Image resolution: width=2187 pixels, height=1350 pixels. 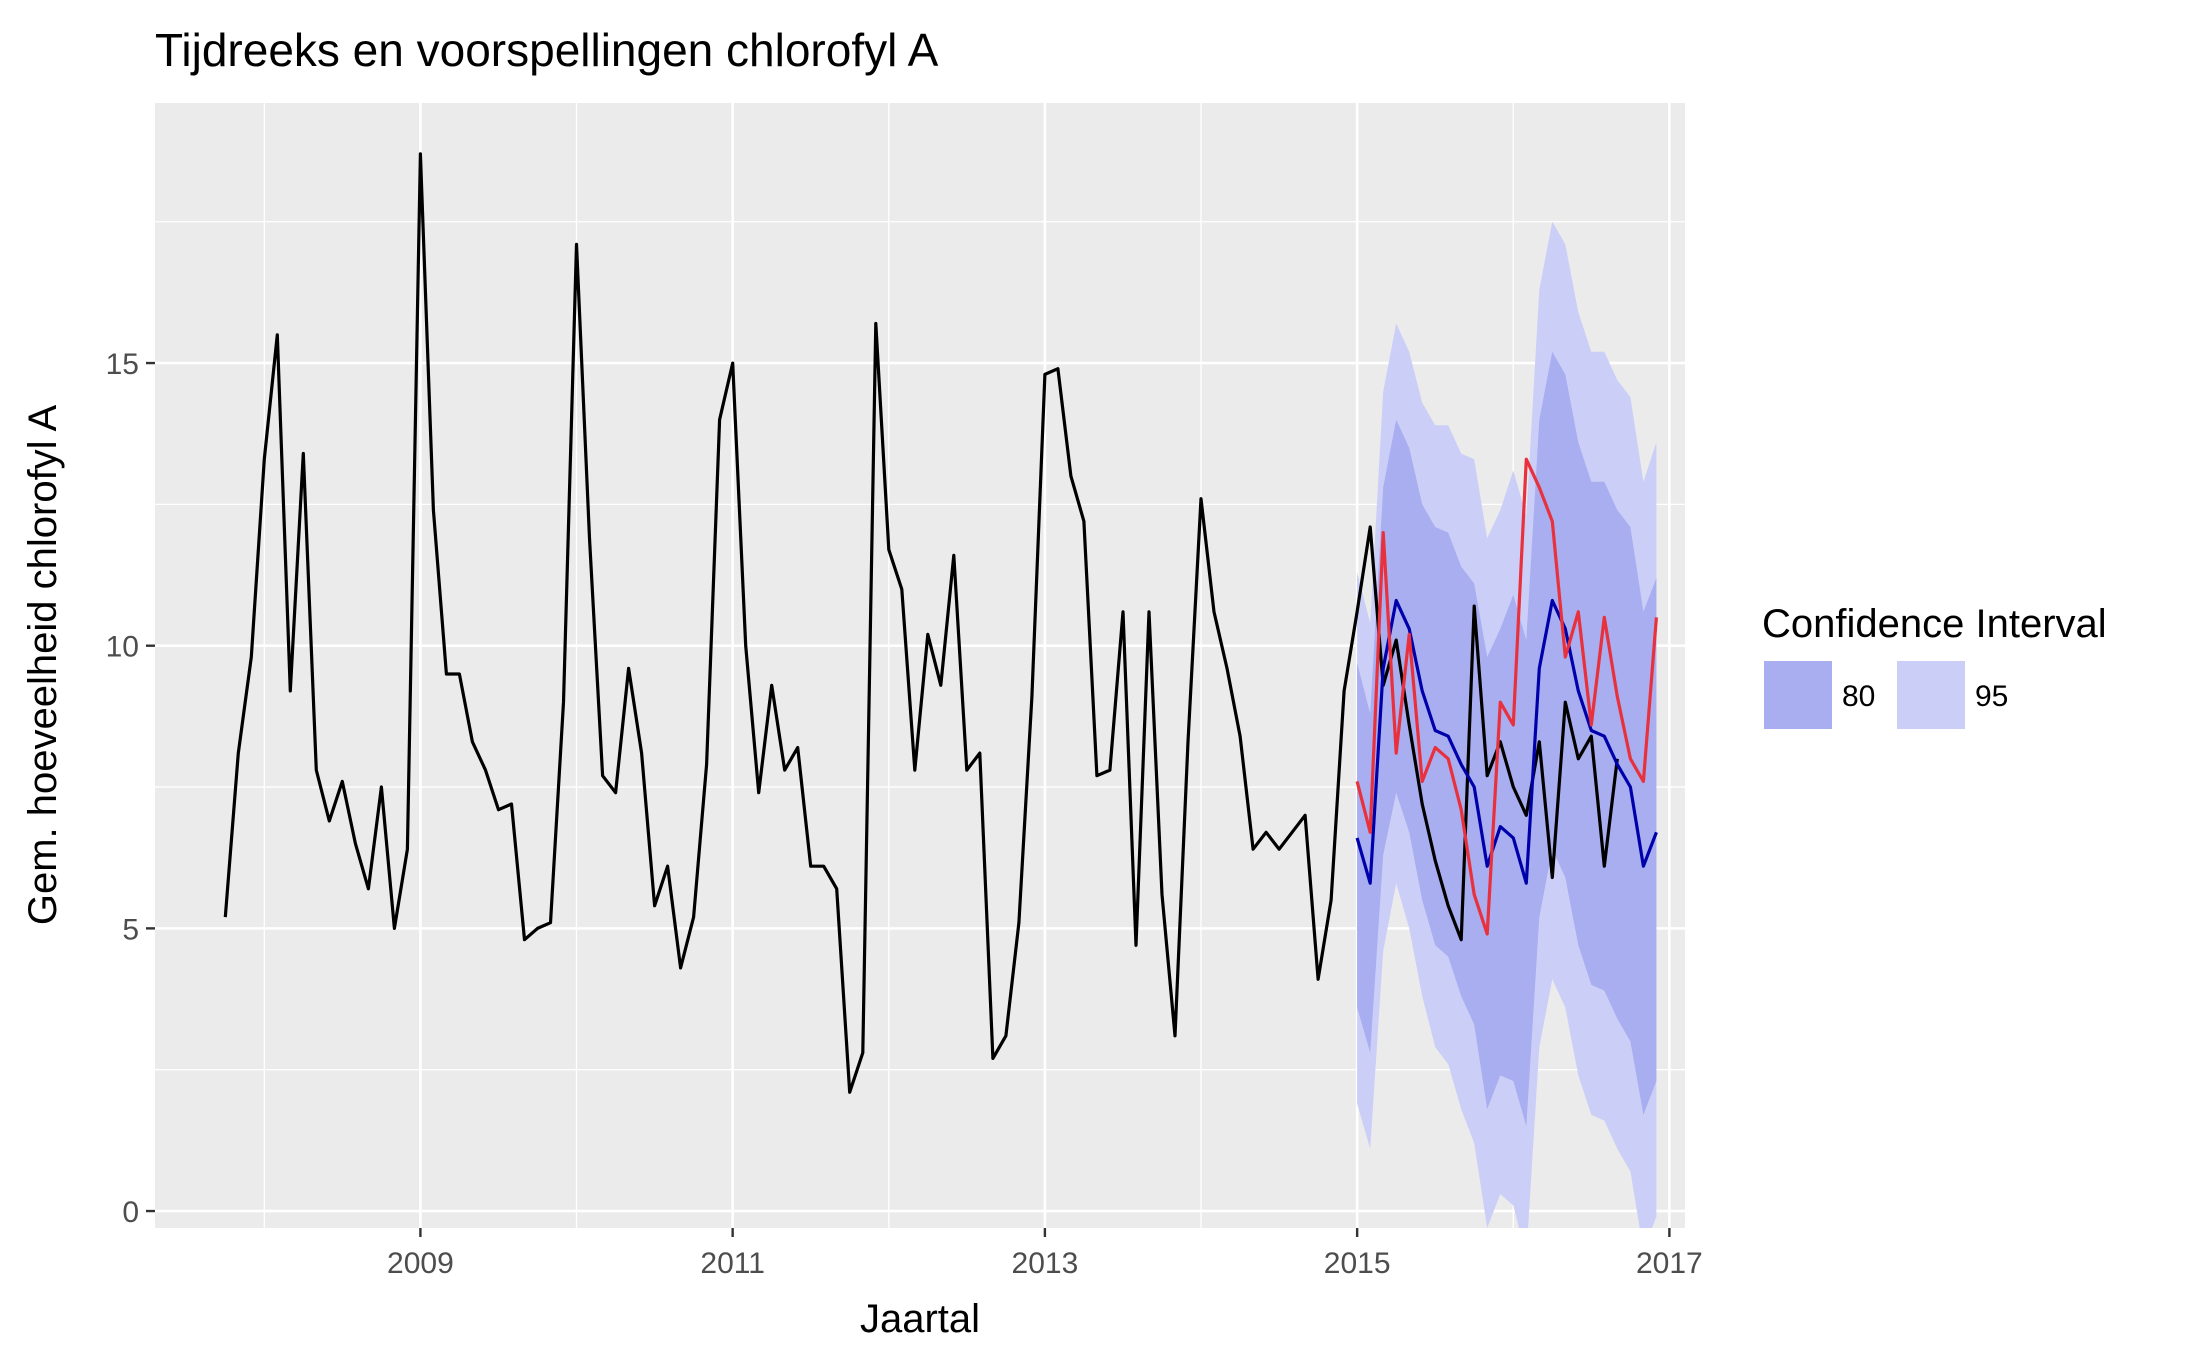 What do you see at coordinates (1669, 1263) in the screenshot?
I see `x-tick-label: 2017` at bounding box center [1669, 1263].